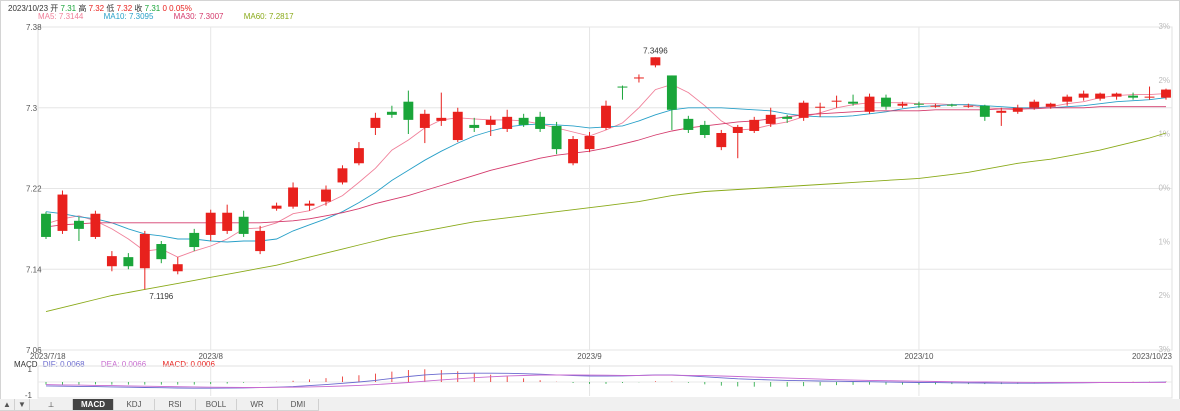 This screenshot has width=1180, height=411. What do you see at coordinates (48, 356) in the screenshot?
I see `x-tick-label: 2023/7/18` at bounding box center [48, 356].